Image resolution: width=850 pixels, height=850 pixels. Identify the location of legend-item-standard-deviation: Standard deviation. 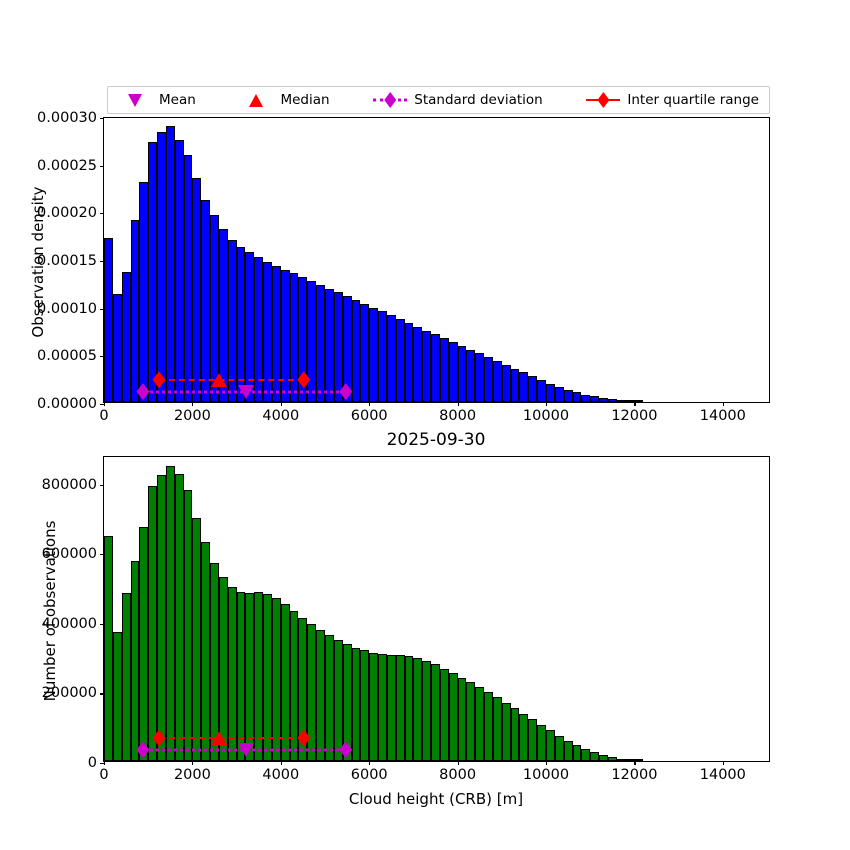
(458, 100).